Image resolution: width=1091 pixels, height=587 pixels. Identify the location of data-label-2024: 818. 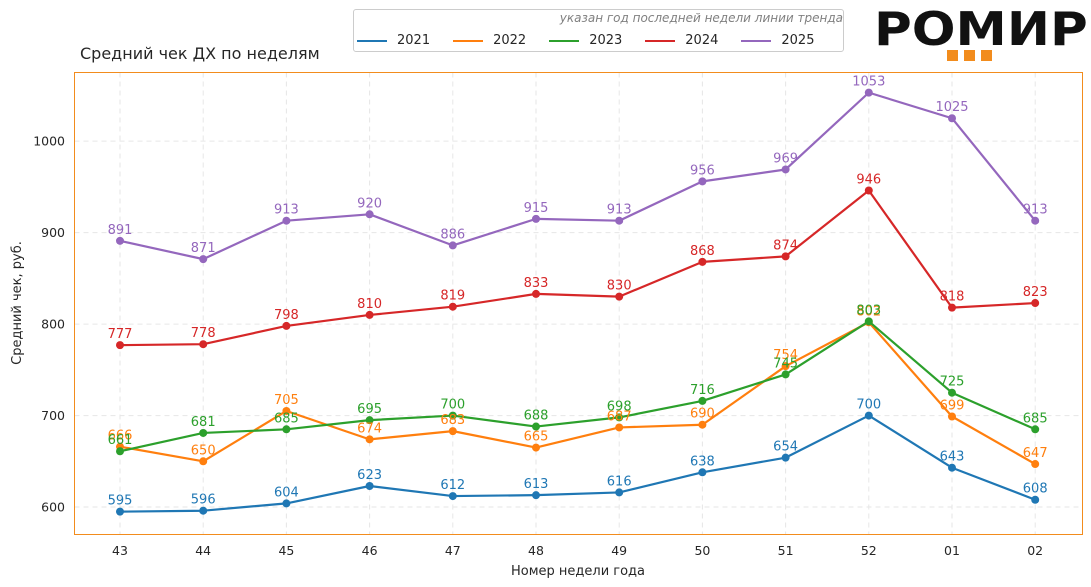
(952, 297).